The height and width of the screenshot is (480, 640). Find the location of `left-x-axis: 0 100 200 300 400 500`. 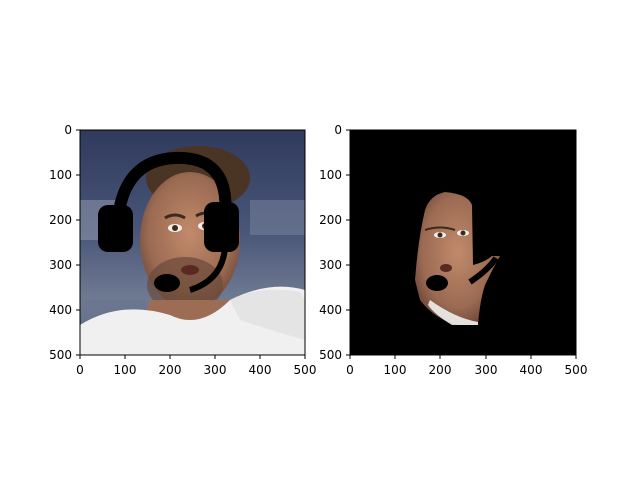

left-x-axis: 0 100 200 300 400 500 is located at coordinates (196, 366).